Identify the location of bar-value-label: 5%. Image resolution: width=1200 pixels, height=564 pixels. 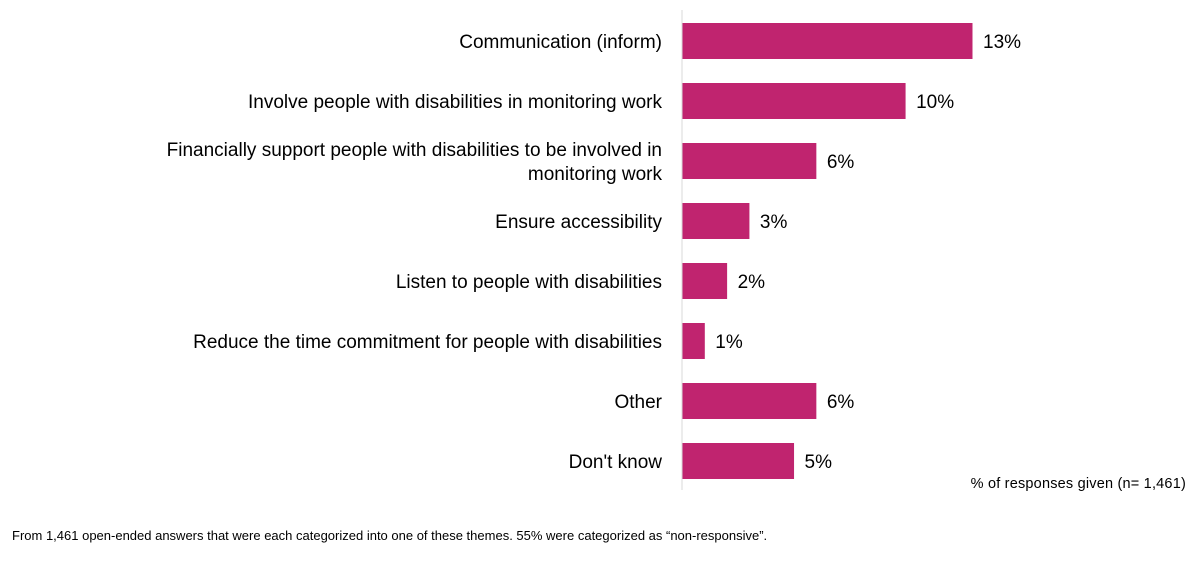
(819, 462).